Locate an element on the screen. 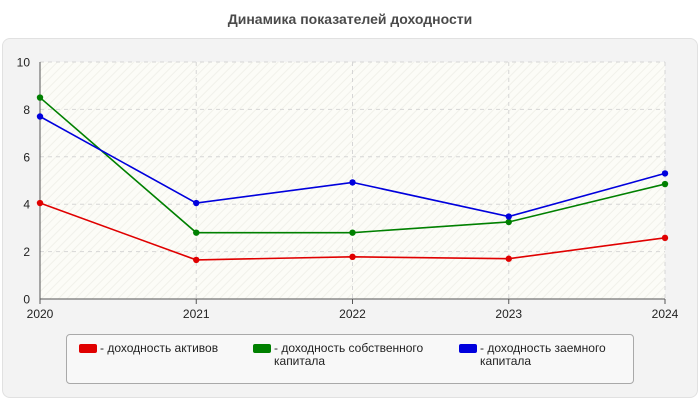 The width and height of the screenshot is (700, 400). y-tick-label: 0 is located at coordinates (26, 300).